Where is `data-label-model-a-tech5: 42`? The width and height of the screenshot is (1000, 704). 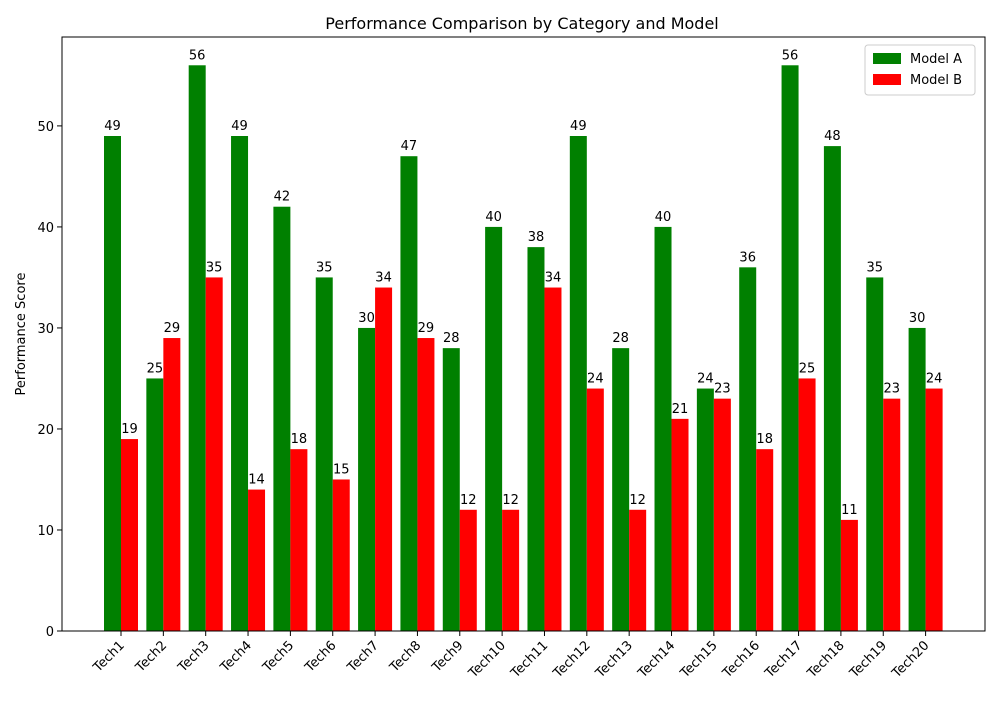 data-label-model-a-tech5: 42 is located at coordinates (282, 197).